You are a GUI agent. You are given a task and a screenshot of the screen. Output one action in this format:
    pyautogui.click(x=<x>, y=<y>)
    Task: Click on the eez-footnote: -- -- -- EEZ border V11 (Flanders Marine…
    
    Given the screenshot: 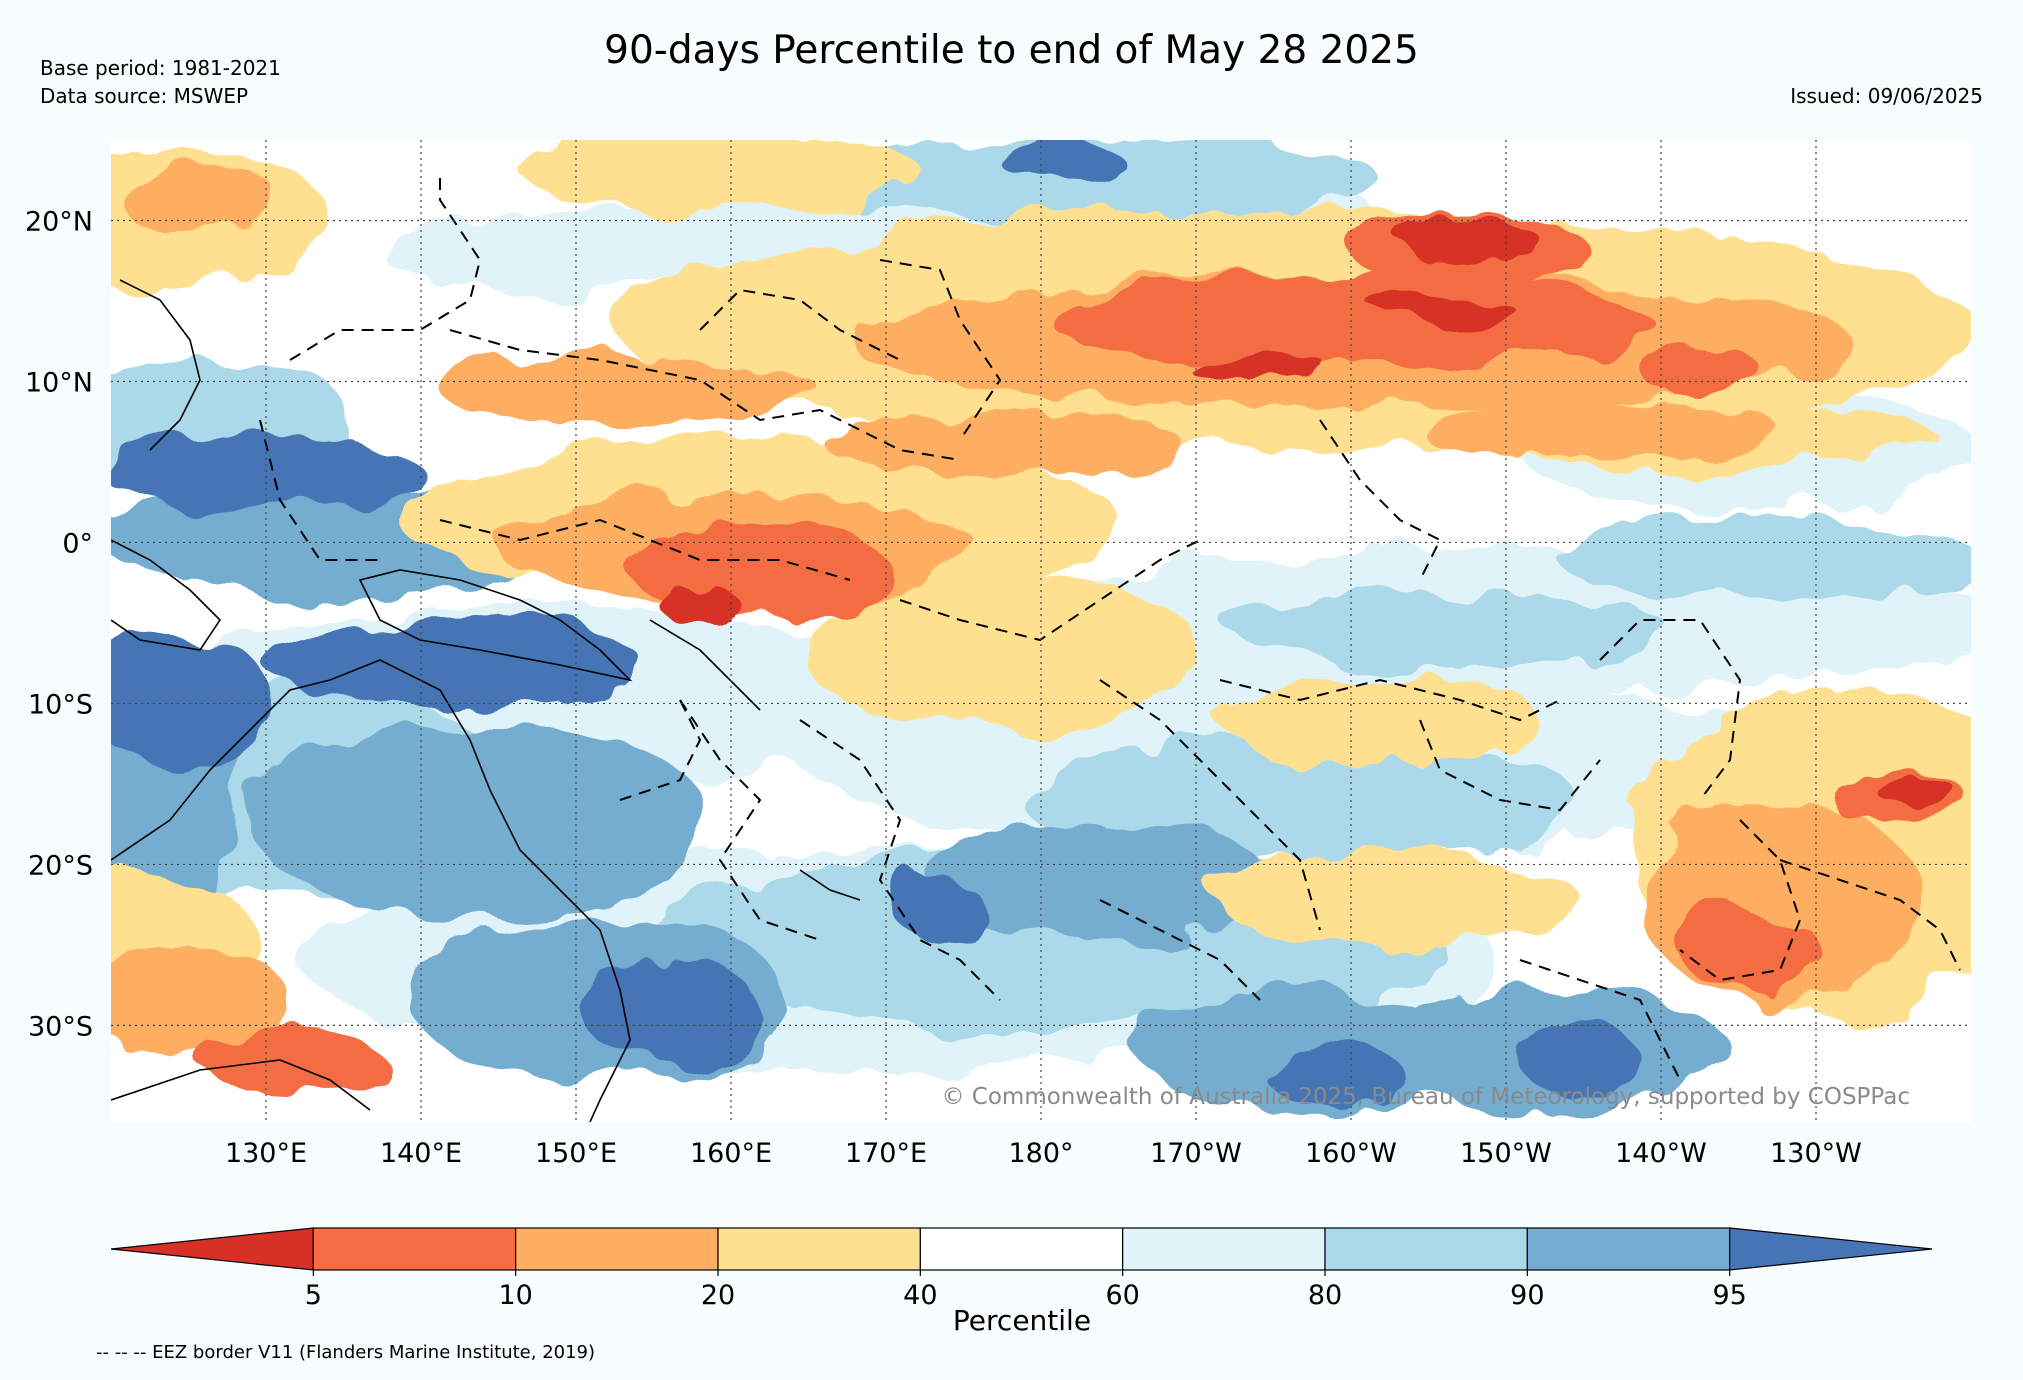 What is the action you would take?
    pyautogui.click(x=346, y=1352)
    